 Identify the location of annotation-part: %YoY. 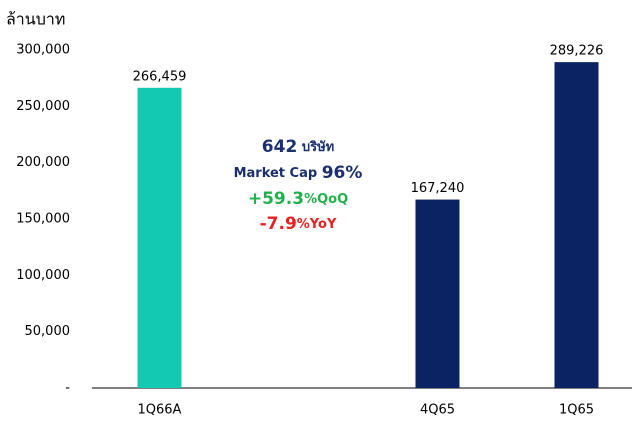
(317, 224).